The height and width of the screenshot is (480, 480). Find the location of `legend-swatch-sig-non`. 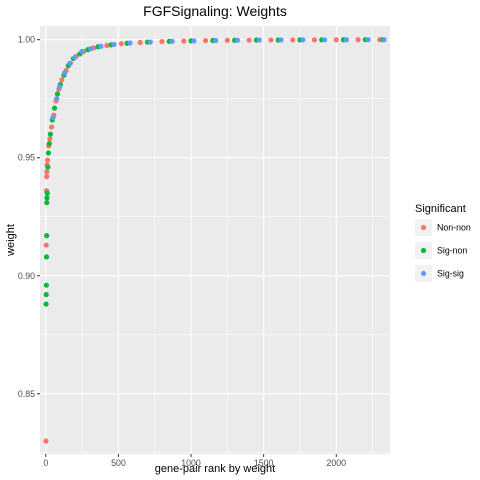

legend-swatch-sig-non is located at coordinates (423, 250).